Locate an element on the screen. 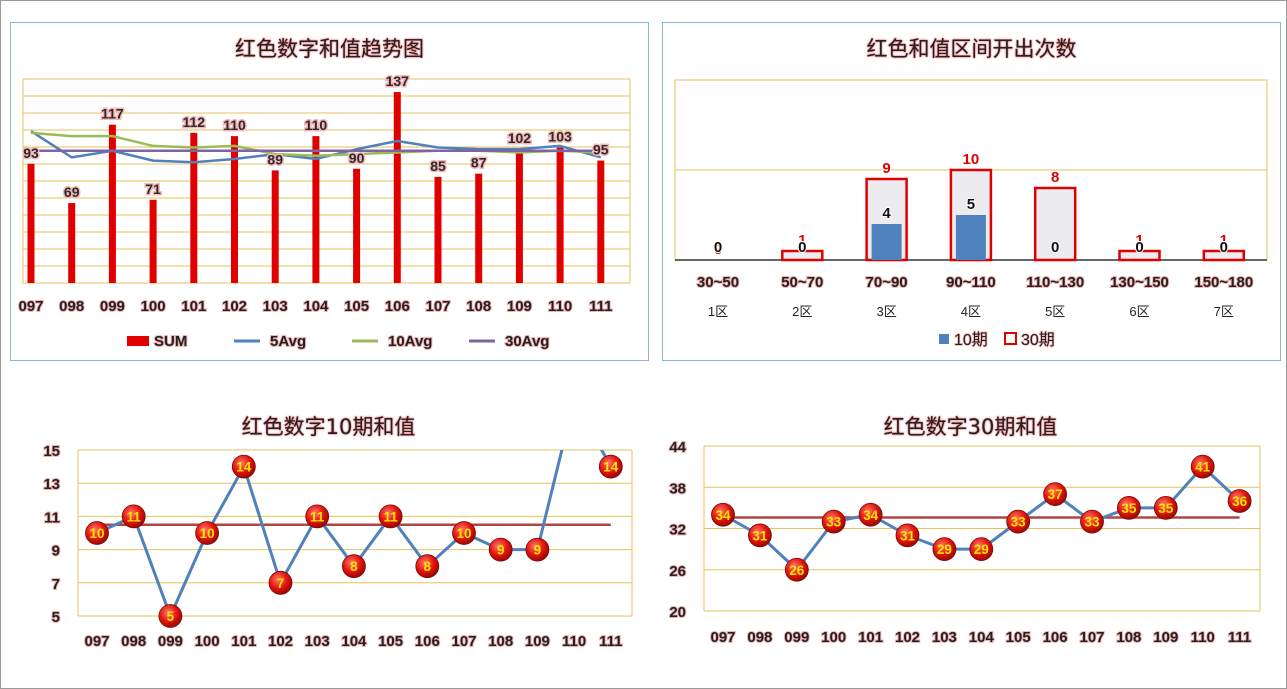  data-label: 35 is located at coordinates (1129, 508).